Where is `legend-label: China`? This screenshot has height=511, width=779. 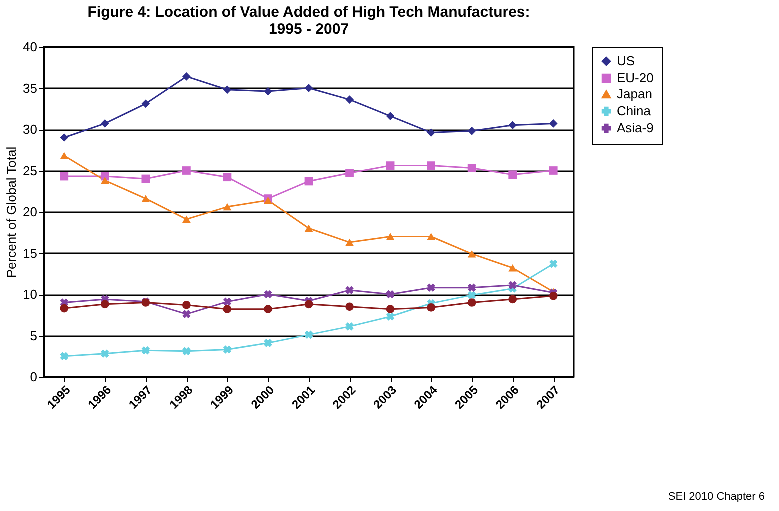
legend-label: China is located at coordinates (634, 111).